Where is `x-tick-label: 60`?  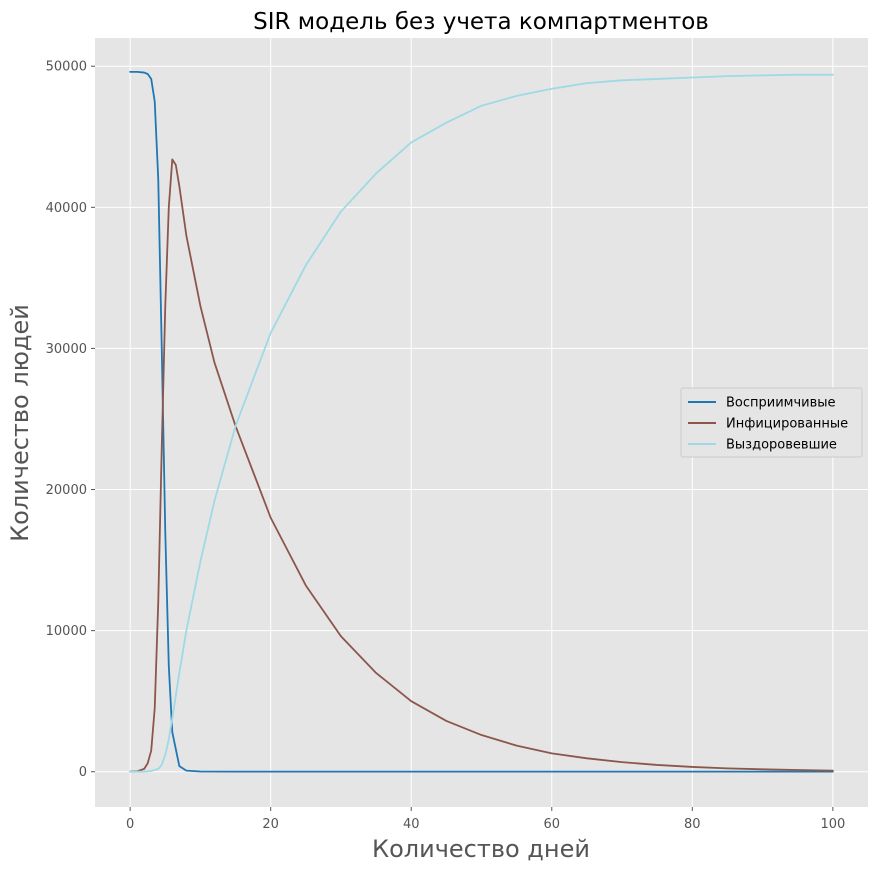
x-tick-label: 60 is located at coordinates (551, 824).